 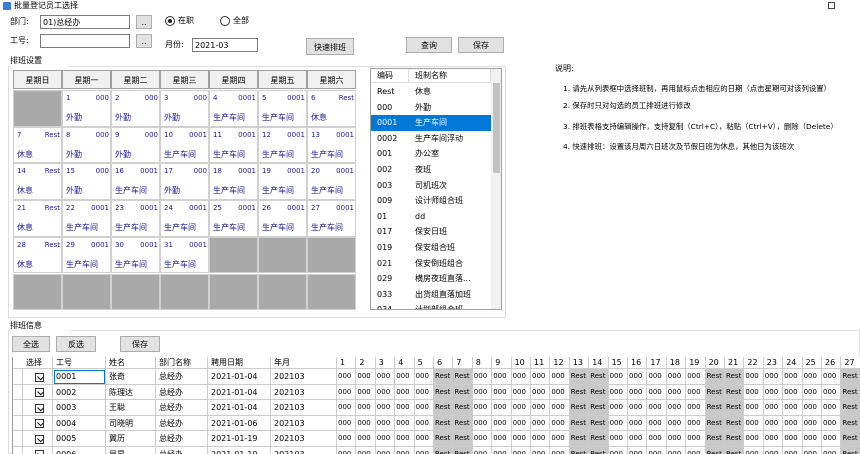 What do you see at coordinates (131, 377) in the screenshot?
I see `grid-cell: 张奇` at bounding box center [131, 377].